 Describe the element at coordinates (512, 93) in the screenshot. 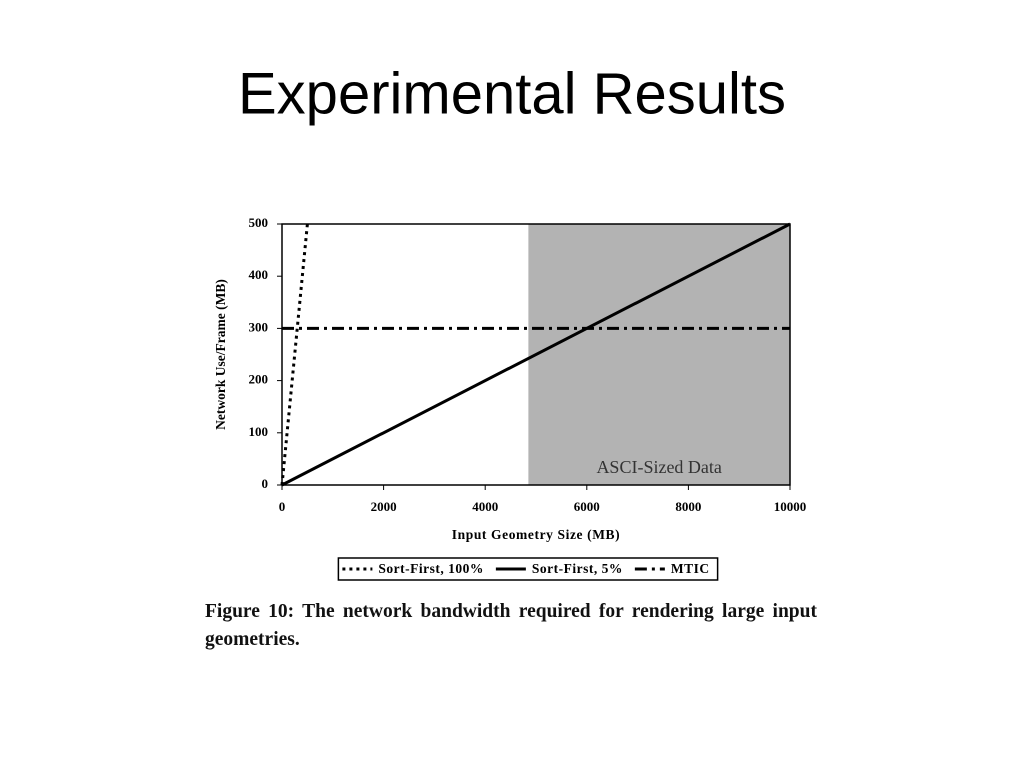

I see `slide-title: Experimental Results` at that location.